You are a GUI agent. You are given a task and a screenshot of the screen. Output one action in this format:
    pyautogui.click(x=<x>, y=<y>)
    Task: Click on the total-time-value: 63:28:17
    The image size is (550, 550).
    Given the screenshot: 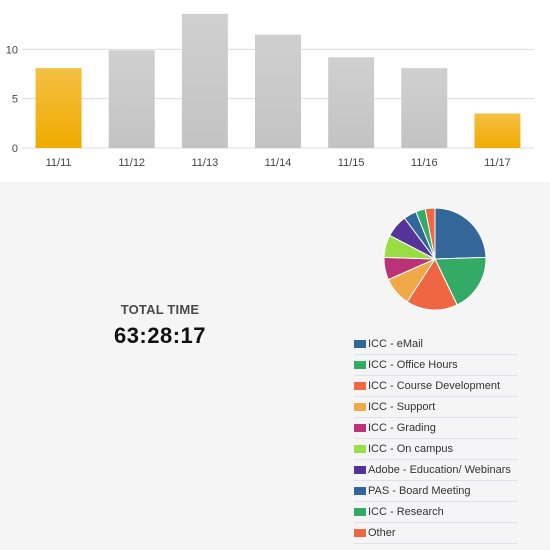 What is the action you would take?
    pyautogui.click(x=160, y=335)
    